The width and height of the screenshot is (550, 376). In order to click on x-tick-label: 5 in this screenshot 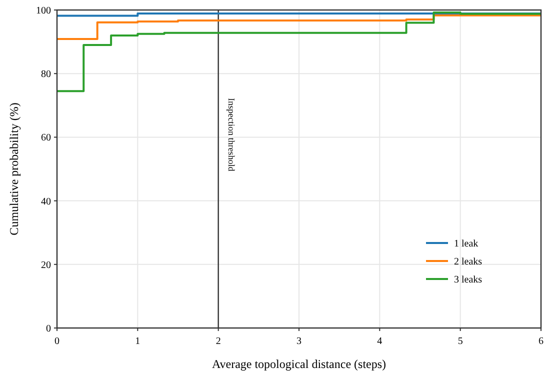, I will do `click(460, 341)`.